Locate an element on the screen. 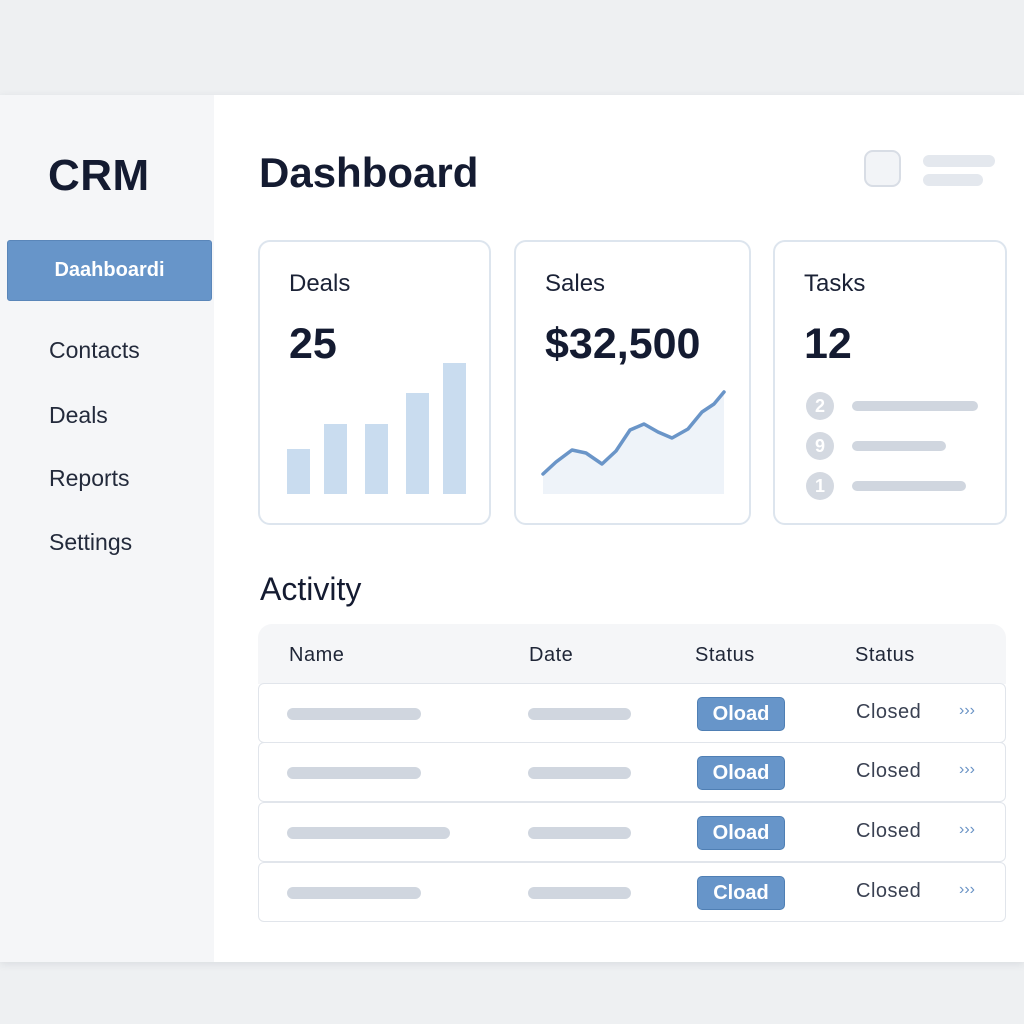  sidebar-item-settings: Settings is located at coordinates (91, 542).